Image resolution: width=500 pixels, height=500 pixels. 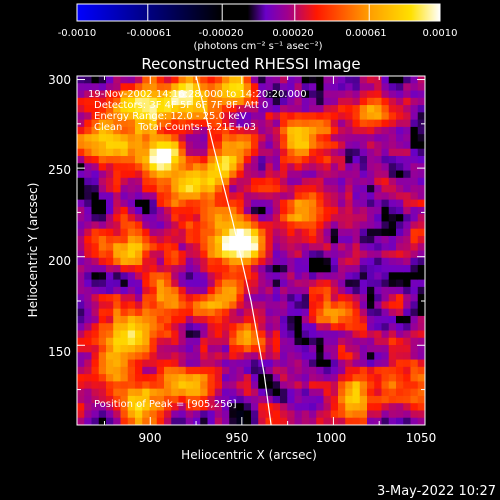 I want to click on colorbar-tick-label: -0.00020, so click(x=221, y=33).